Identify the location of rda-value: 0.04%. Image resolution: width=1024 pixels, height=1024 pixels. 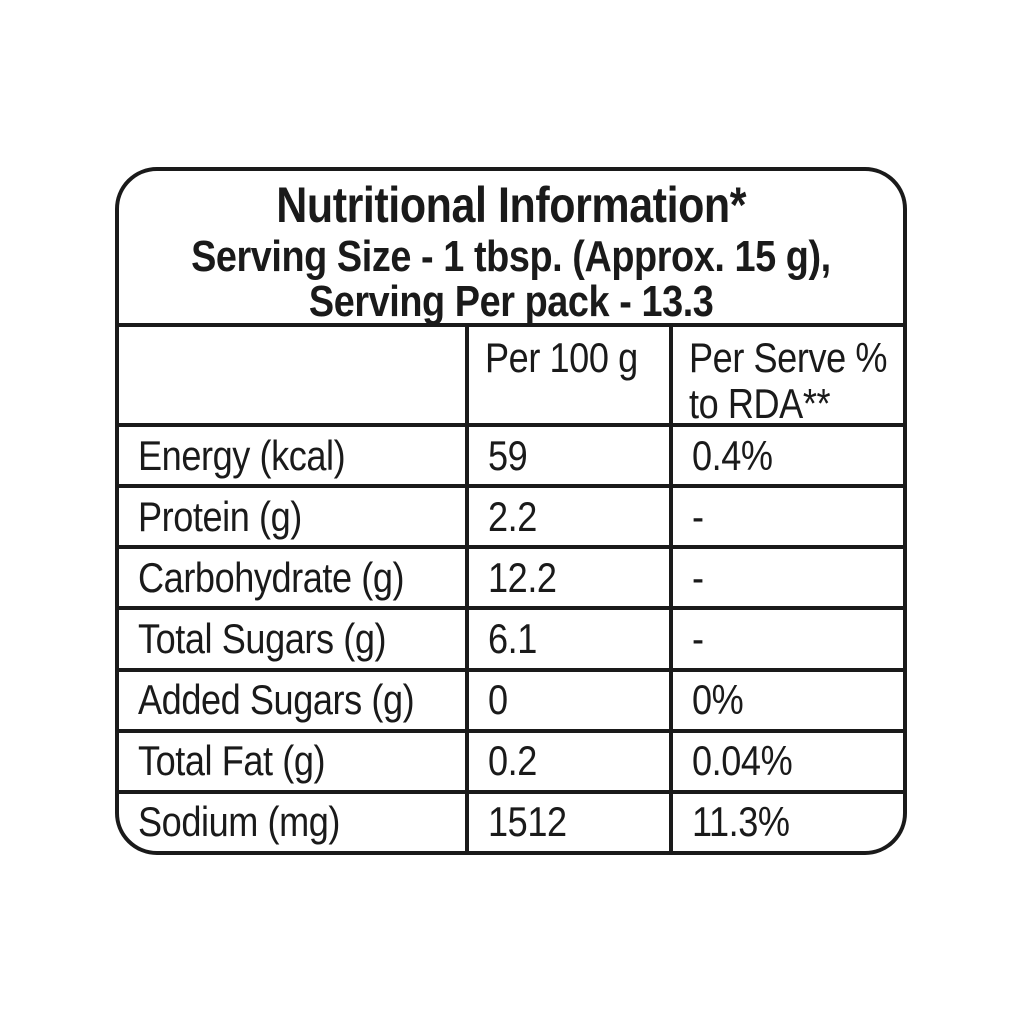
(742, 761).